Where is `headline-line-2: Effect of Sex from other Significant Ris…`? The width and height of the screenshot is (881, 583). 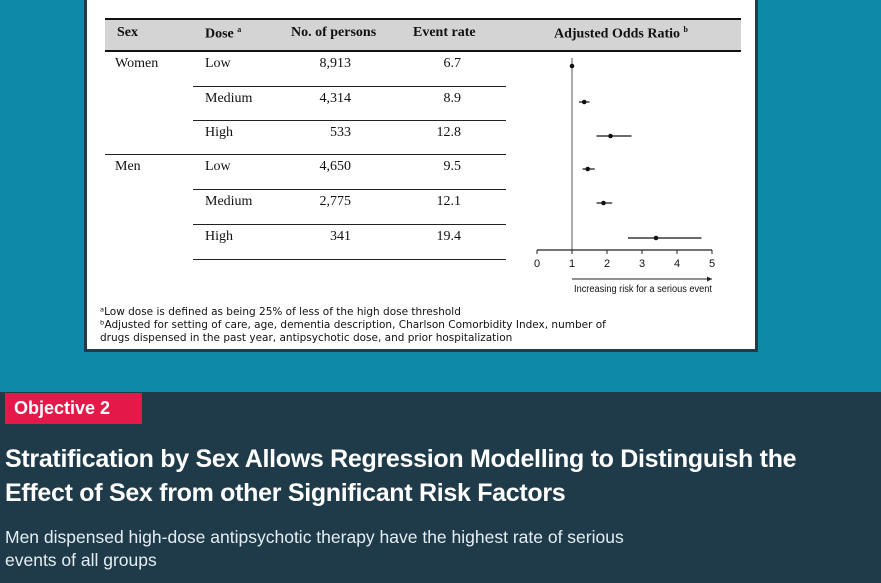
headline-line-2: Effect of Sex from other Significant Ris… is located at coordinates (285, 493).